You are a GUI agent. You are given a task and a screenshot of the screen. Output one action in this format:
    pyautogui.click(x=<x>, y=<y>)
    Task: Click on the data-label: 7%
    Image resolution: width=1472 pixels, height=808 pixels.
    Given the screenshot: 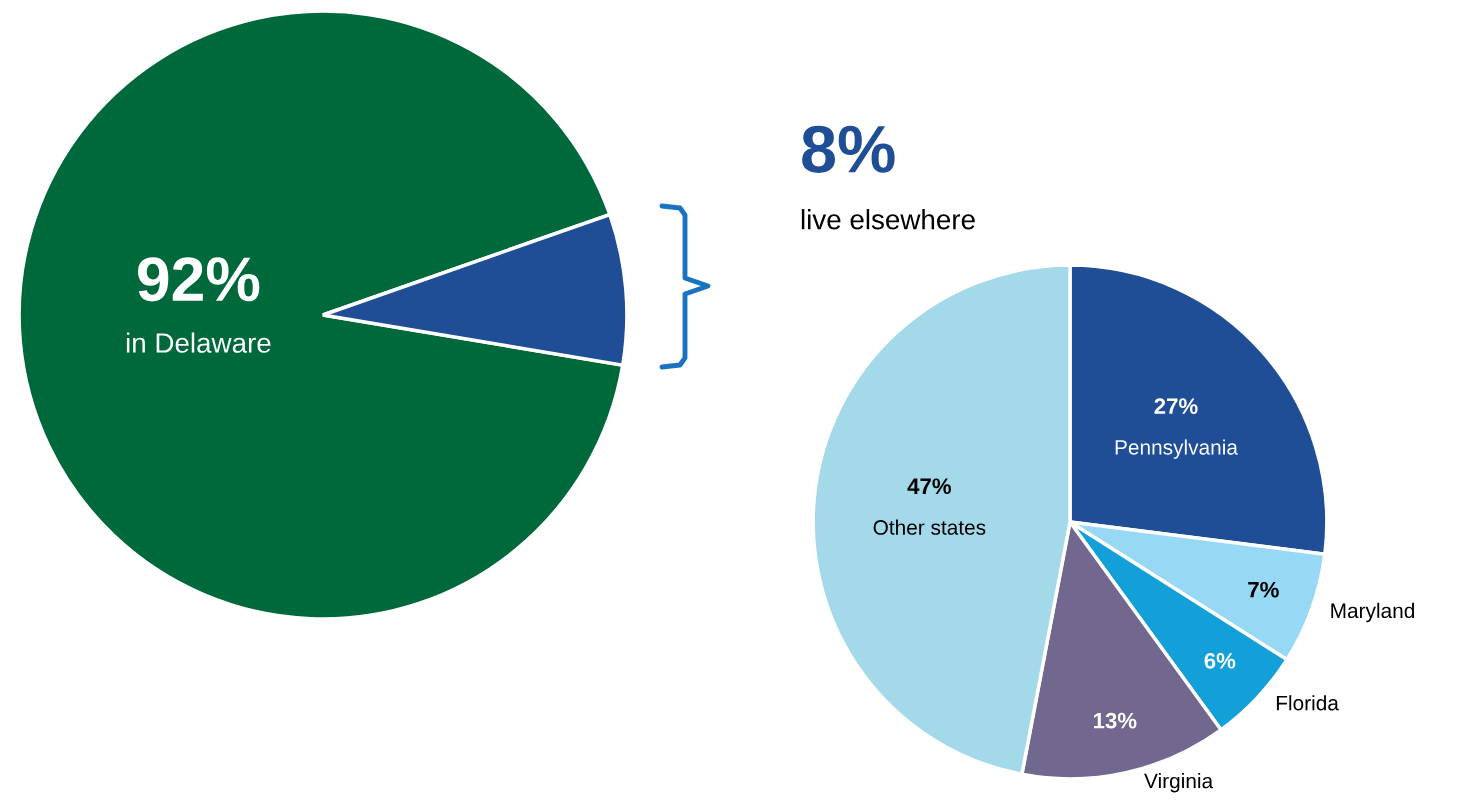 What is the action you would take?
    pyautogui.click(x=1263, y=589)
    